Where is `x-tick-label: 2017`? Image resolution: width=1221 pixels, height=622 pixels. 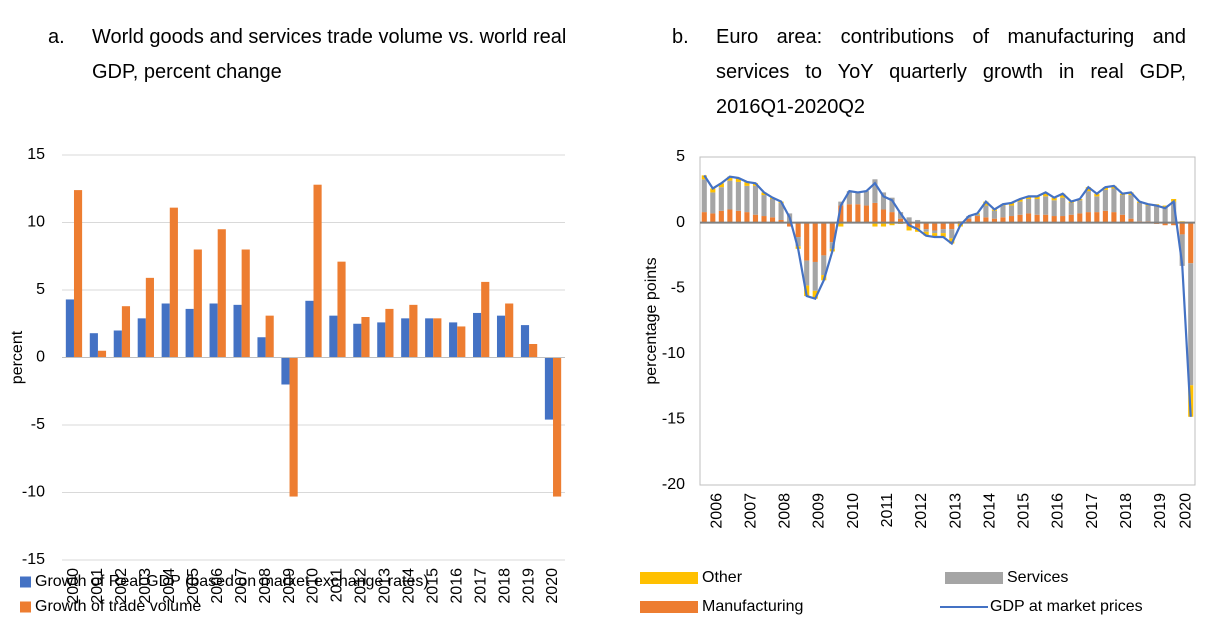 x-tick-label: 2017 is located at coordinates (480, 586).